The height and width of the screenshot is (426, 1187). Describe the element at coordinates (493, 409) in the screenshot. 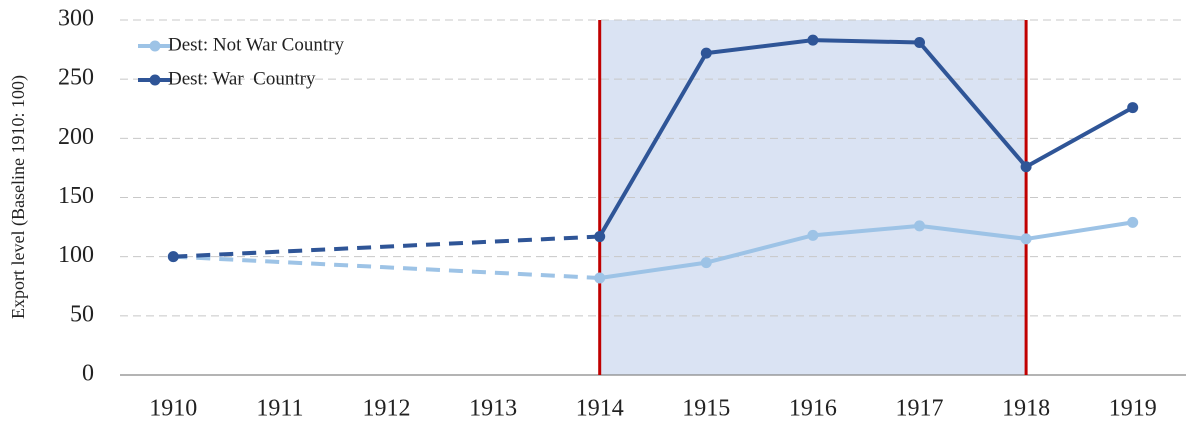

I see `x-tick-label: 1913` at that location.